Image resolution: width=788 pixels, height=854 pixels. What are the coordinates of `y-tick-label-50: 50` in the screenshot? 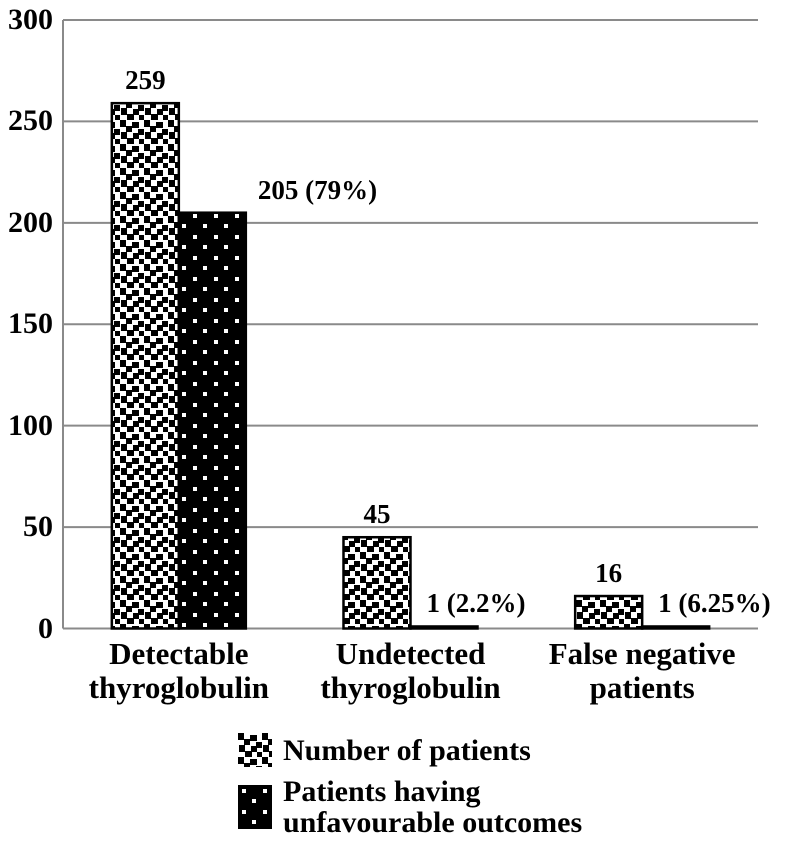 It's located at (38, 527).